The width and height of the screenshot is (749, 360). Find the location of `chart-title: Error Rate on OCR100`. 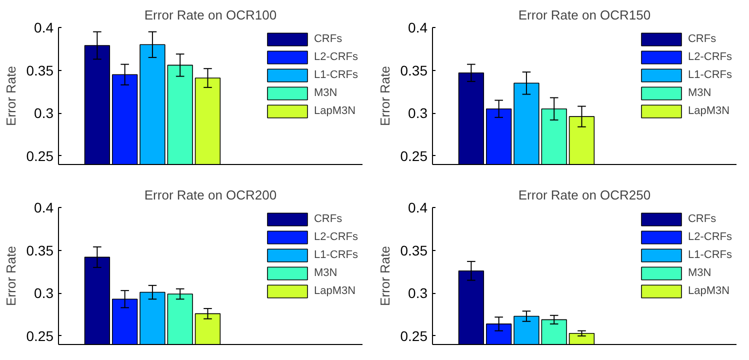

chart-title: Error Rate on OCR100 is located at coordinates (210, 15).